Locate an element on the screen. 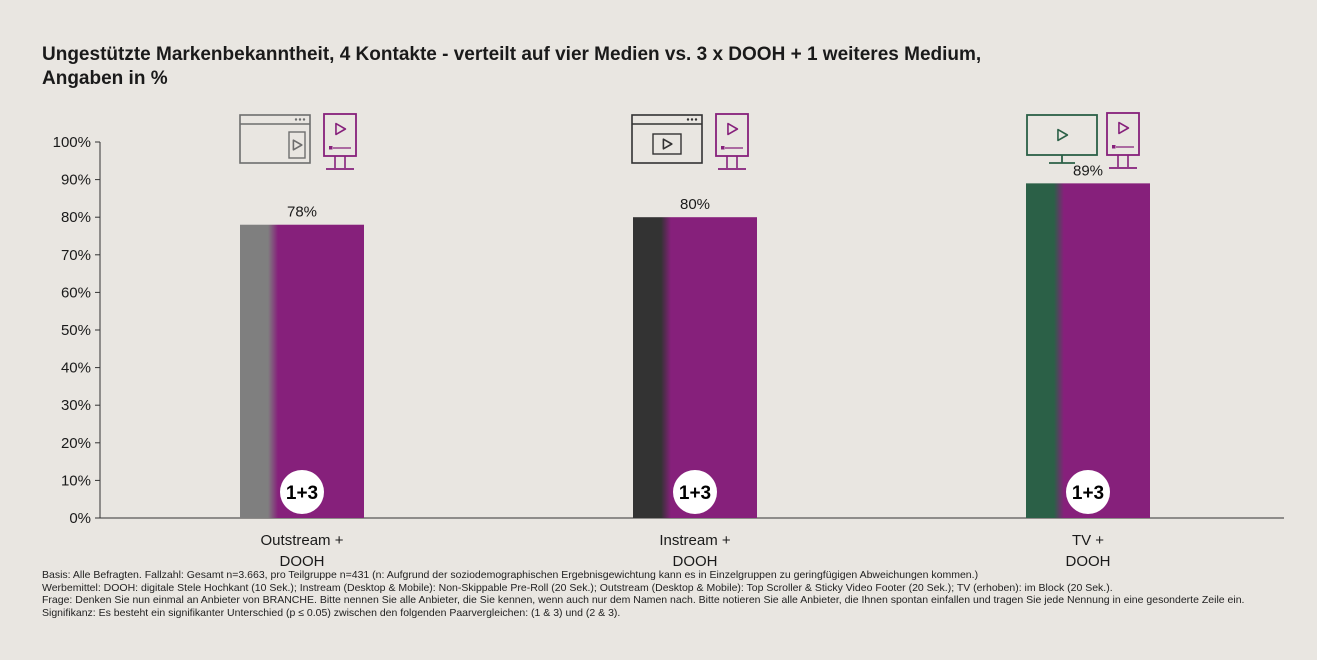 The height and width of the screenshot is (660, 1317). x-tick-label: Outstream + is located at coordinates (302, 540).